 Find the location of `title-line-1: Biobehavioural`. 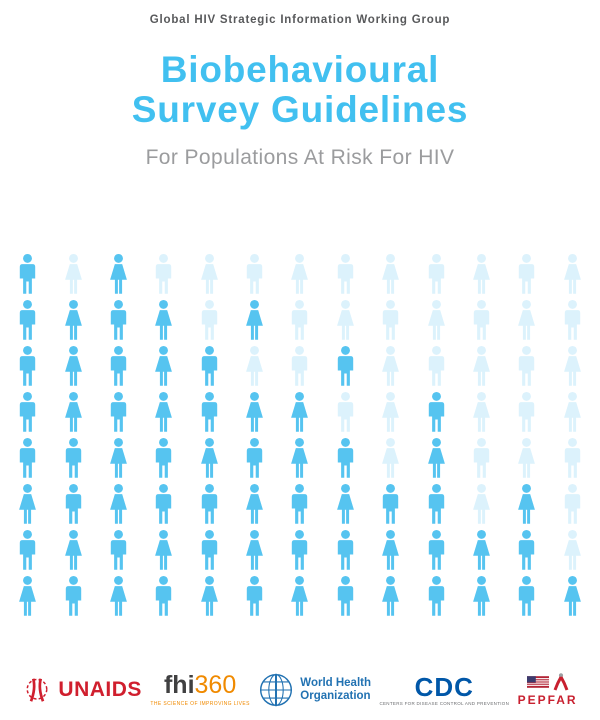

title-line-1: Biobehavioural is located at coordinates (300, 69).